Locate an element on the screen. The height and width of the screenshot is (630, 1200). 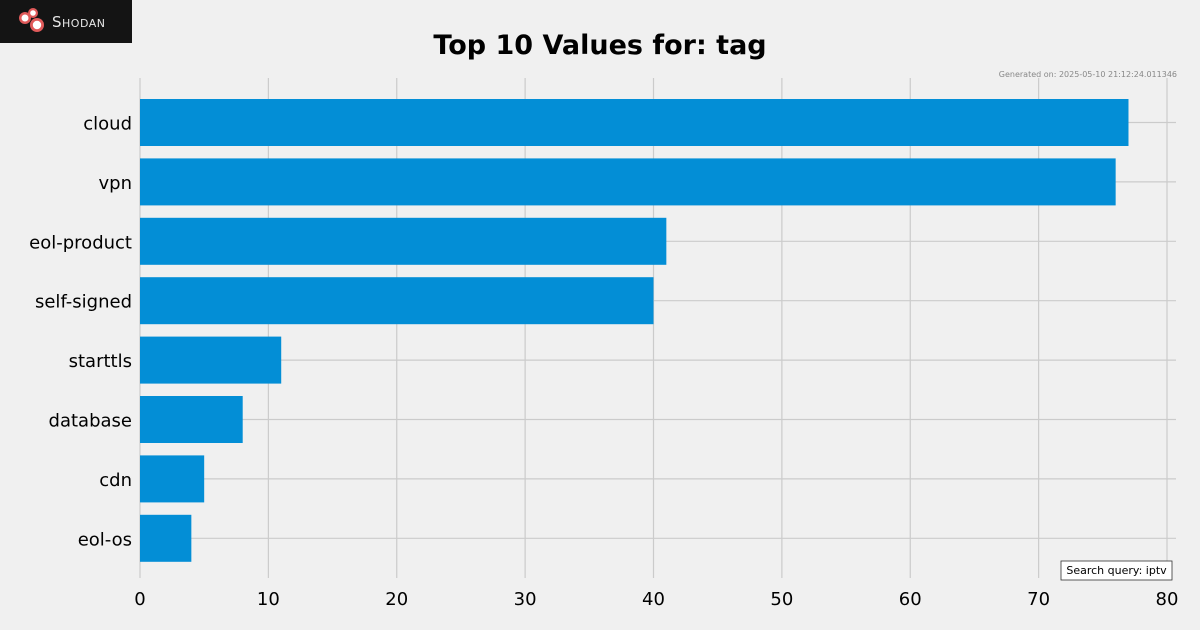
category-label: starttls is located at coordinates (100, 361).